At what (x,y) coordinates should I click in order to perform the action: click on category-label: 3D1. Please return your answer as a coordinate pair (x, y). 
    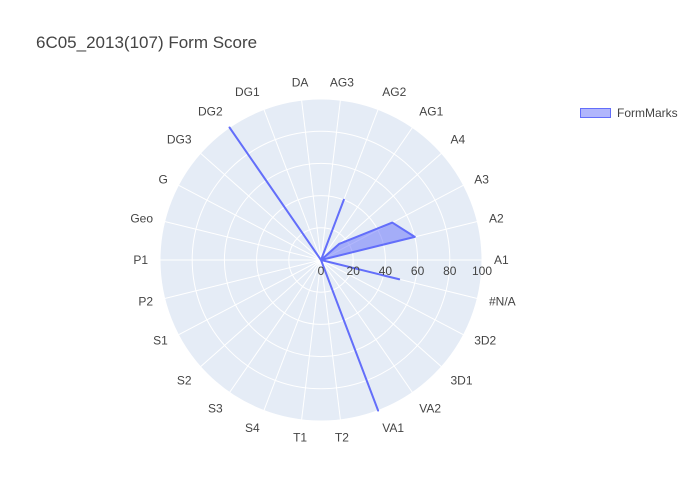
    Looking at the image, I should click on (462, 381).